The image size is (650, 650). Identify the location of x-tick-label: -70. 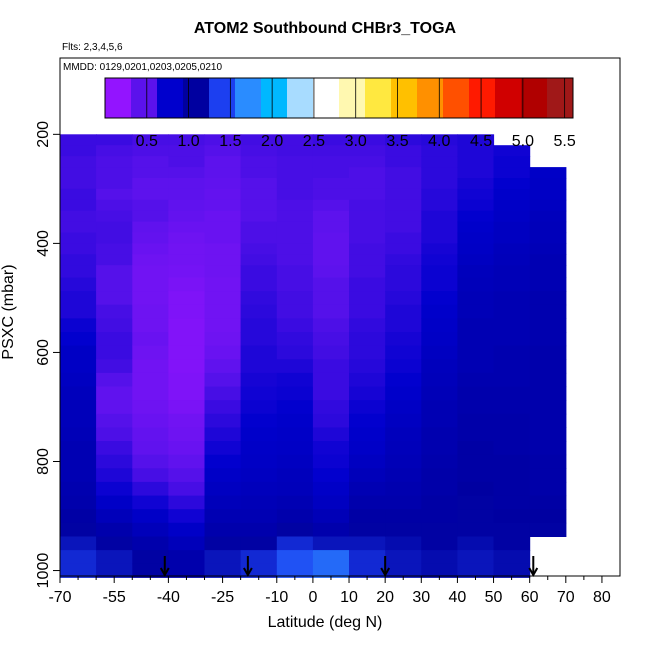
(59, 597).